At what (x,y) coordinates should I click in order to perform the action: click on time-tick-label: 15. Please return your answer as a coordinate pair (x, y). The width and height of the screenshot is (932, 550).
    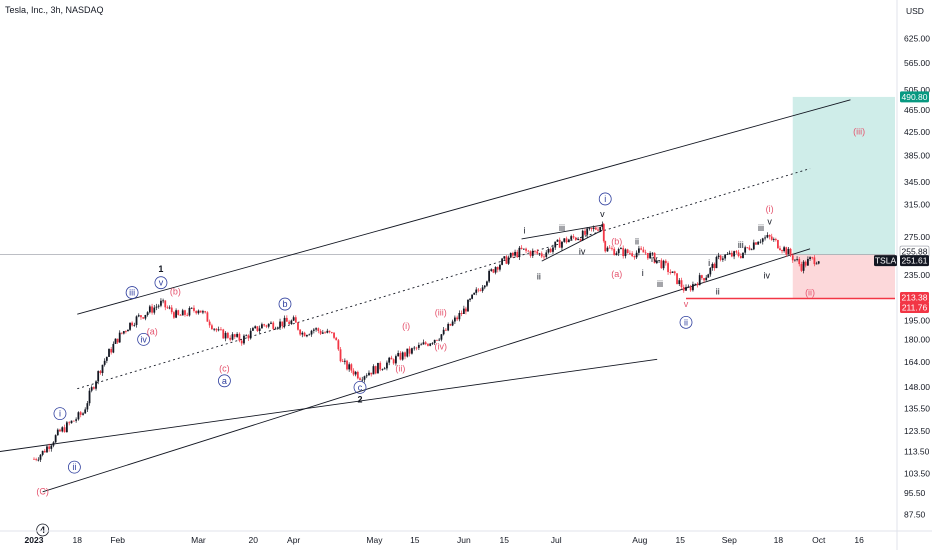
    Looking at the image, I should click on (681, 540).